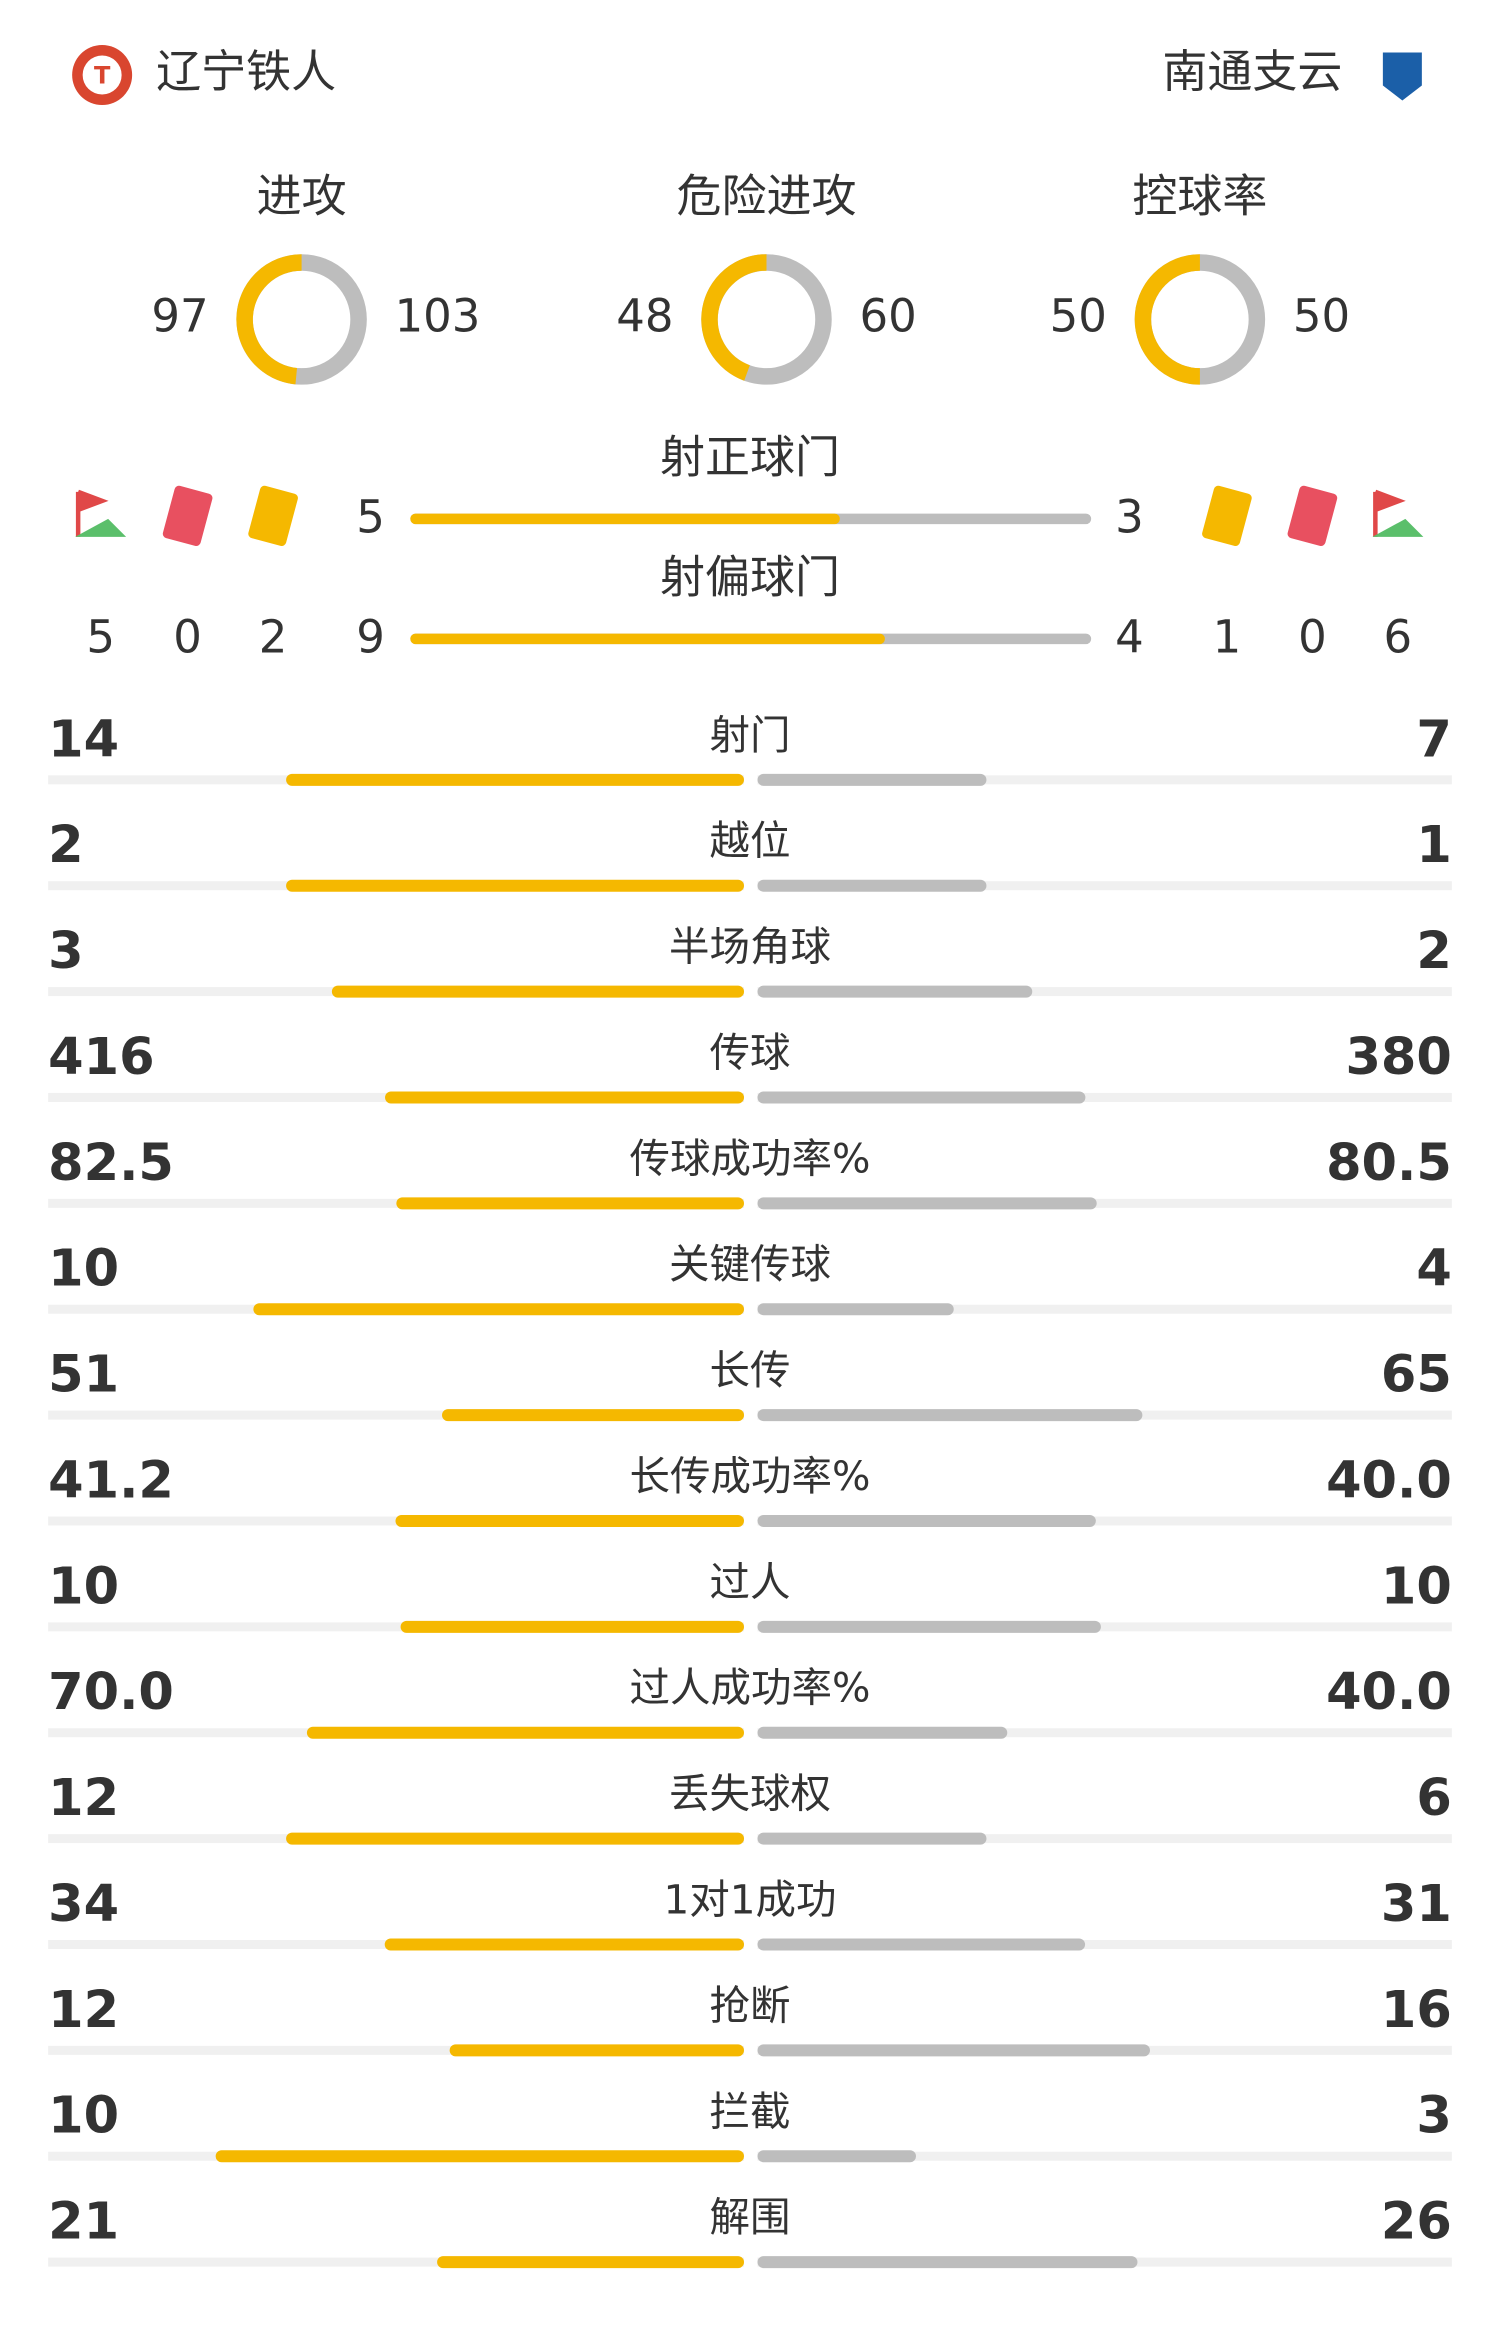  Describe the element at coordinates (1199, 195) in the screenshot. I see `ring-label: 控球率` at that location.